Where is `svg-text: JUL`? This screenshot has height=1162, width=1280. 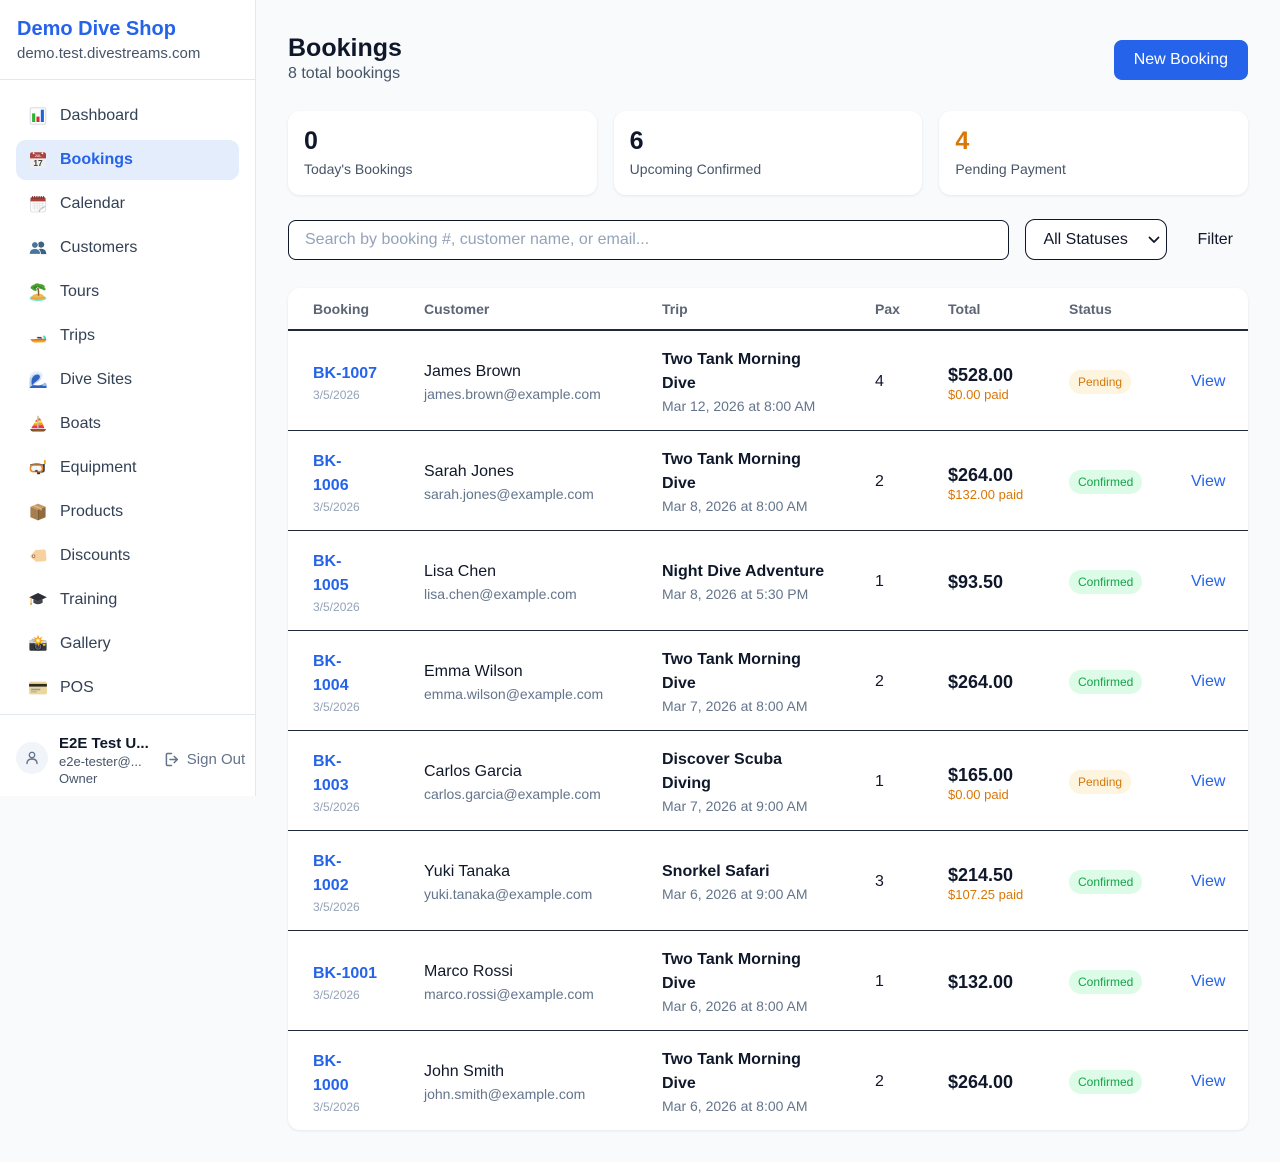
svg-text: JUL is located at coordinates (39, 156).